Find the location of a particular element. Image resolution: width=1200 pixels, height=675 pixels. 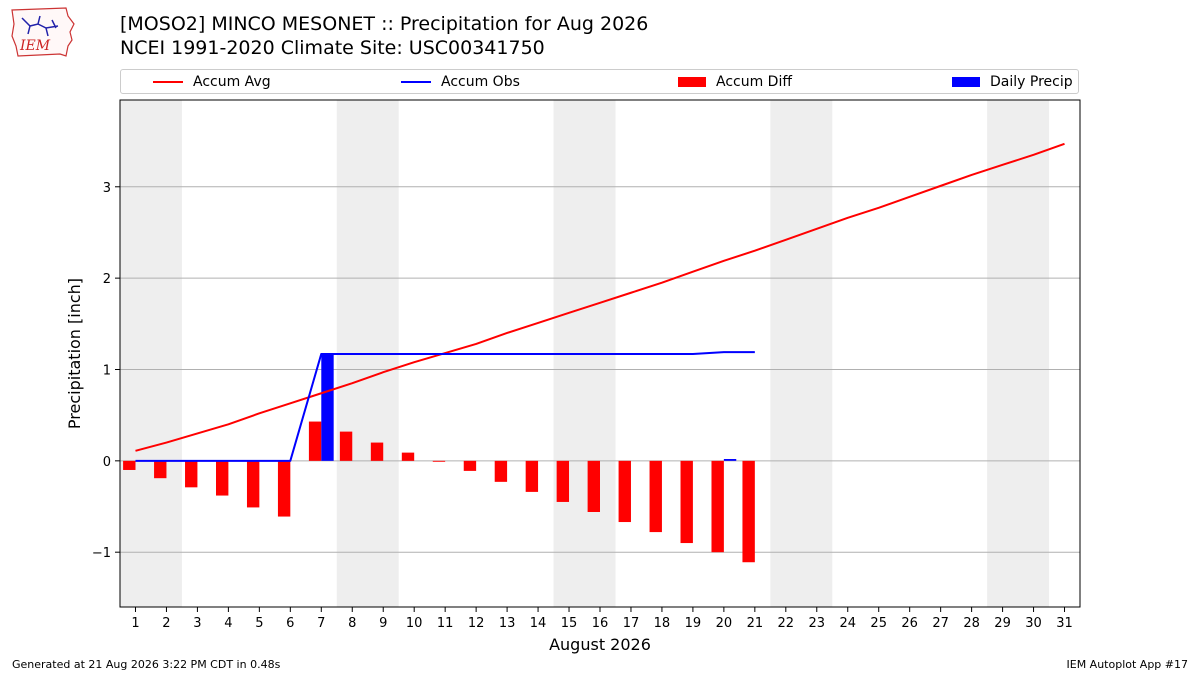

x-tick-label-22: 22 is located at coordinates (786, 623).